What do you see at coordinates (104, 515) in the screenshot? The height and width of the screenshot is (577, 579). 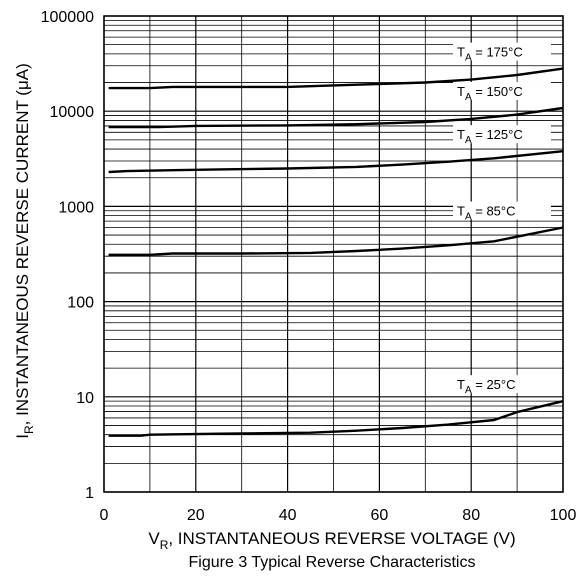 I see `x-tick-label: 0` at bounding box center [104, 515].